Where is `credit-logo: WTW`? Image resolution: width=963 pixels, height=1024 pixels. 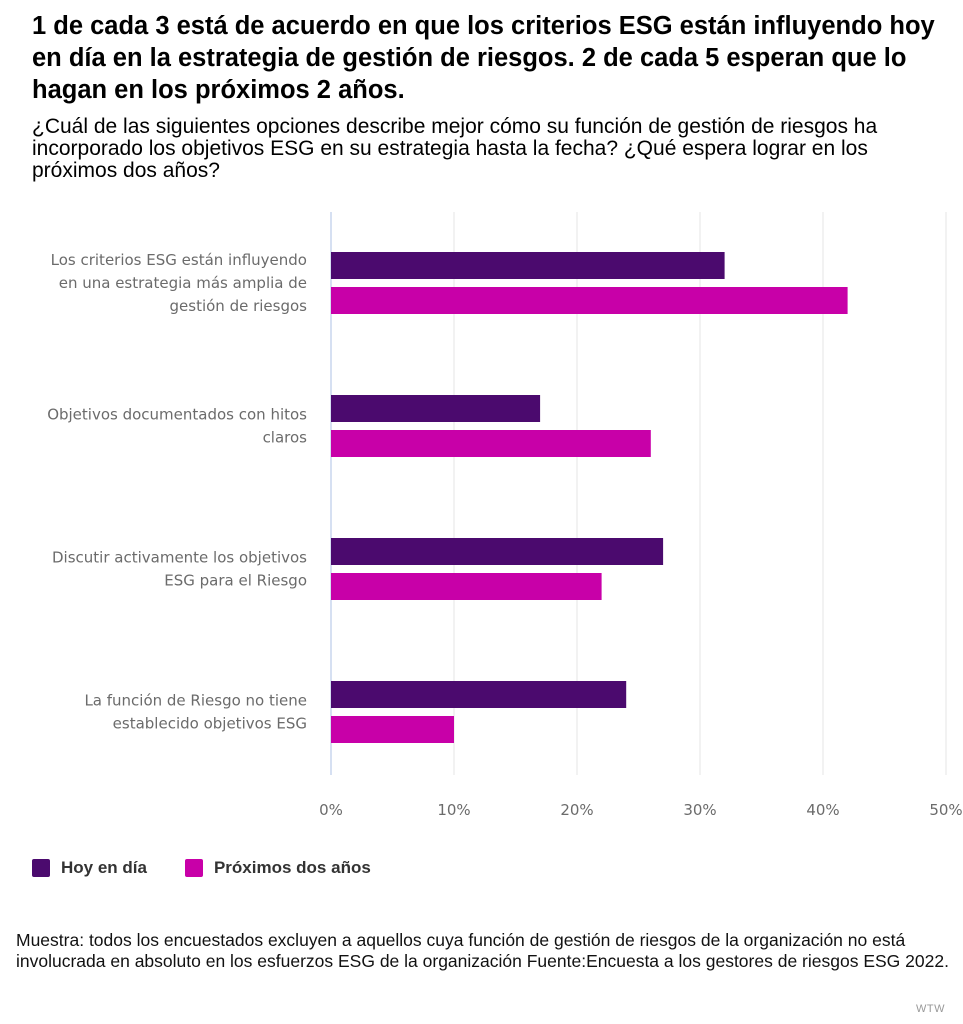
credit-logo: WTW is located at coordinates (930, 1009).